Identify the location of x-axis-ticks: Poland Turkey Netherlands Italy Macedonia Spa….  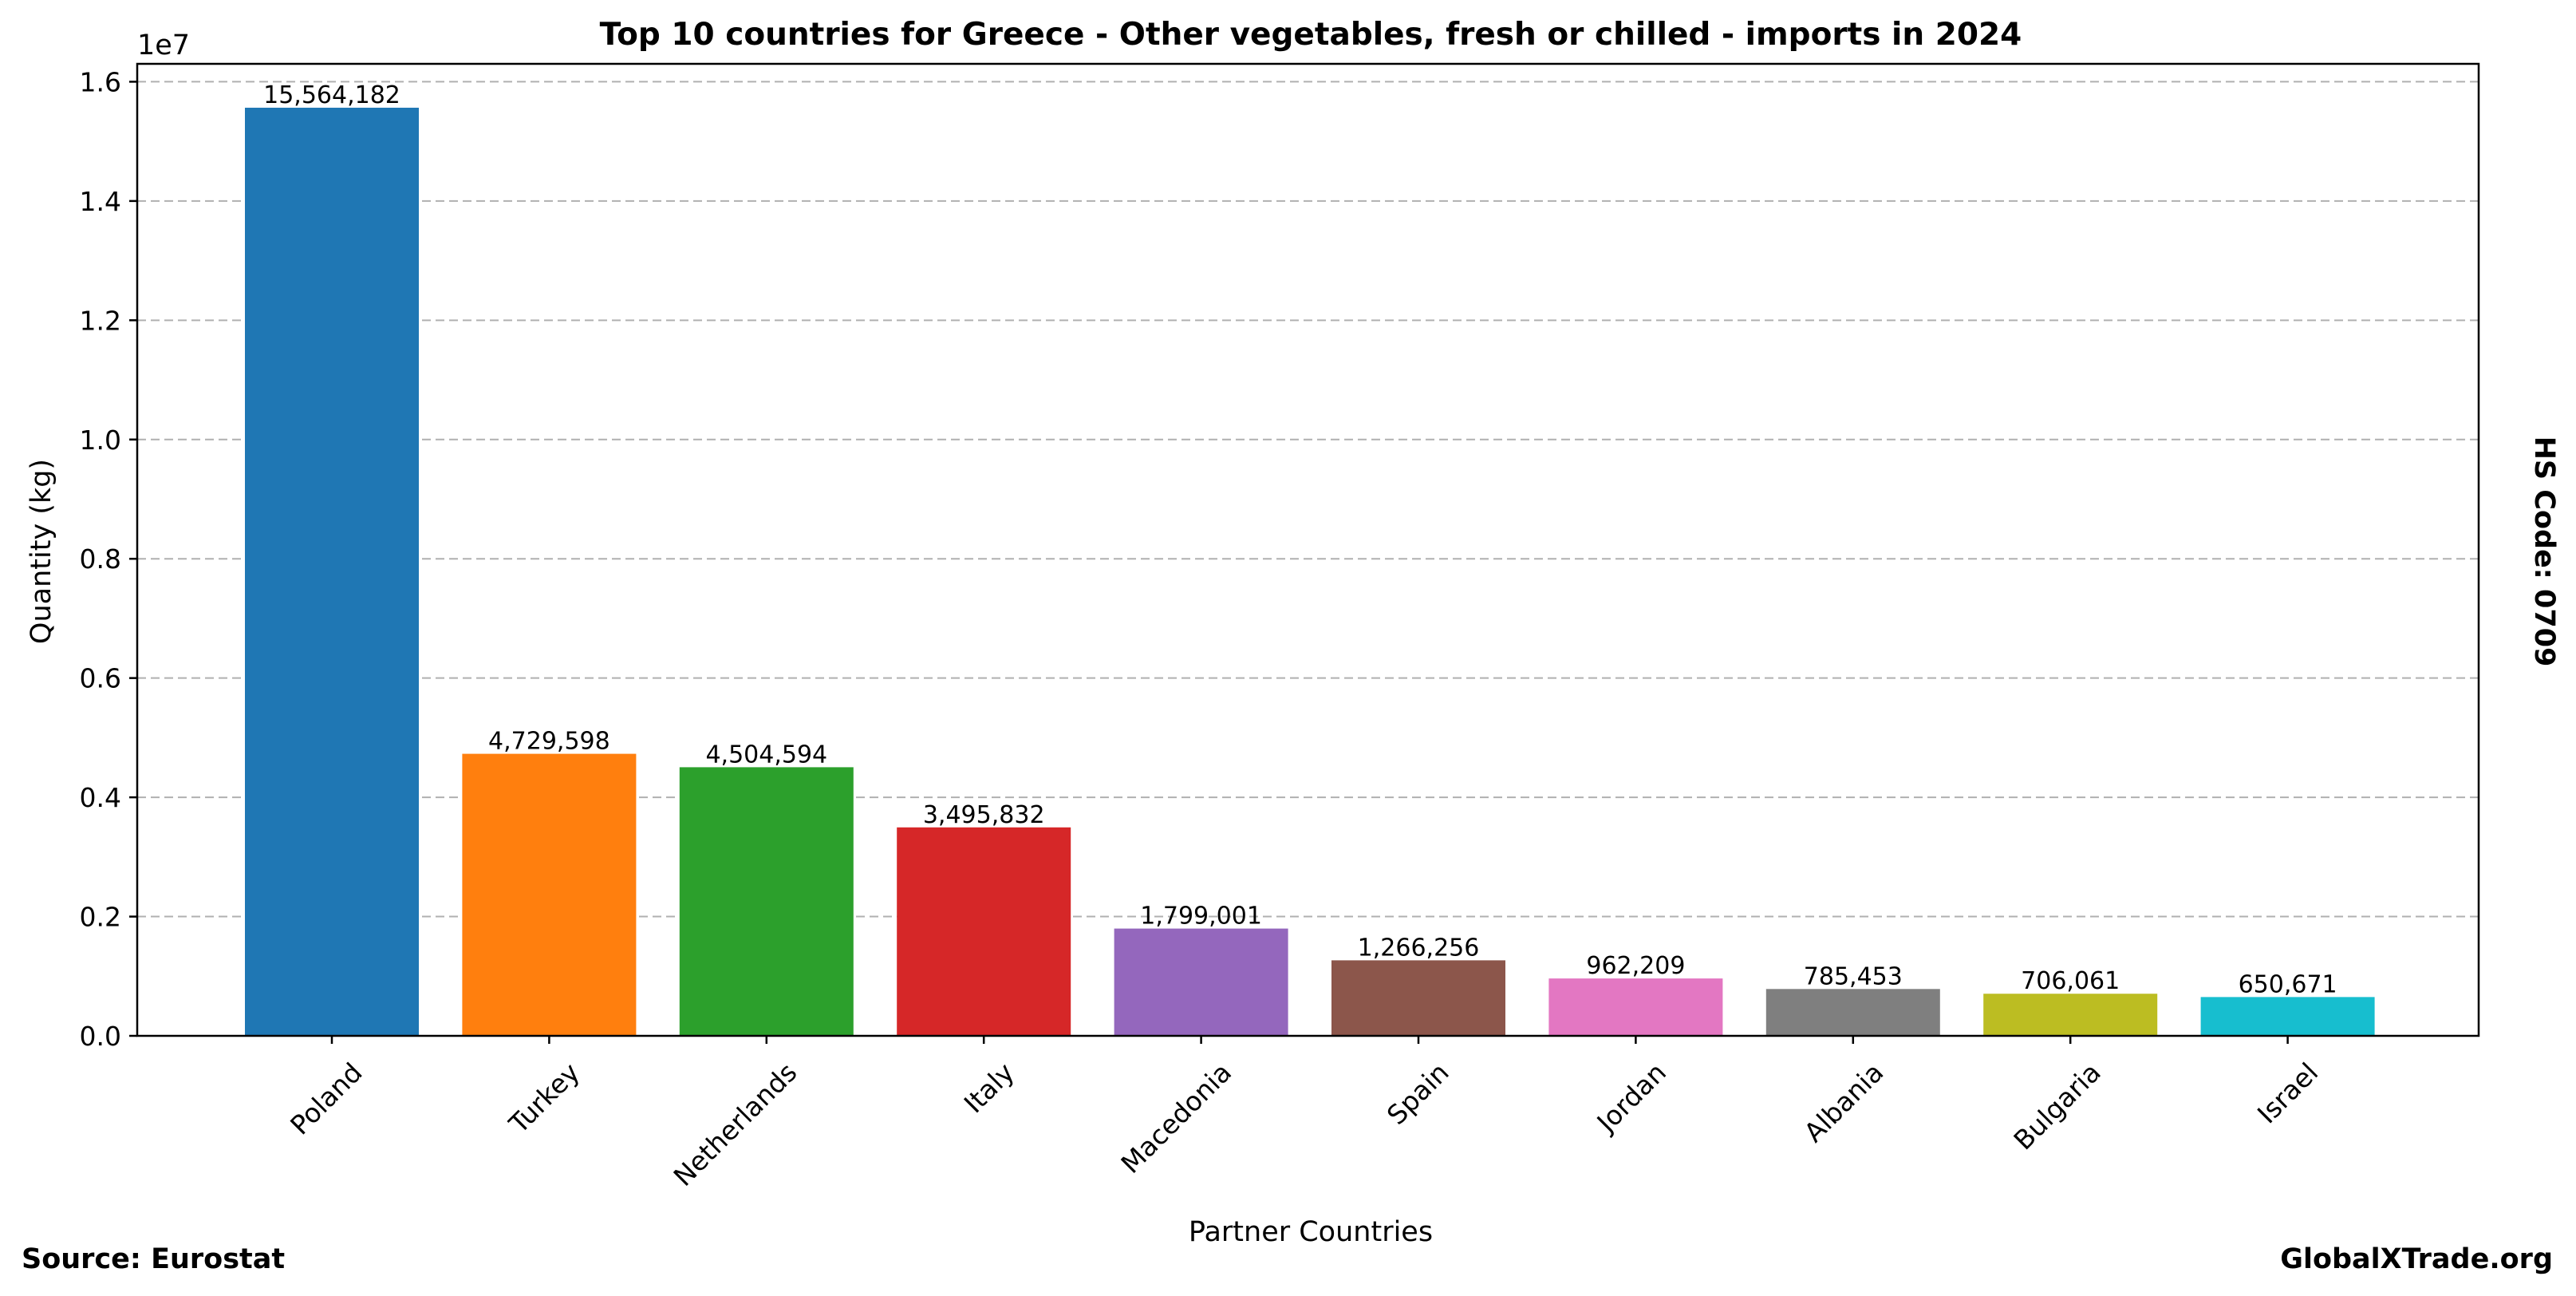
(1304, 1114).